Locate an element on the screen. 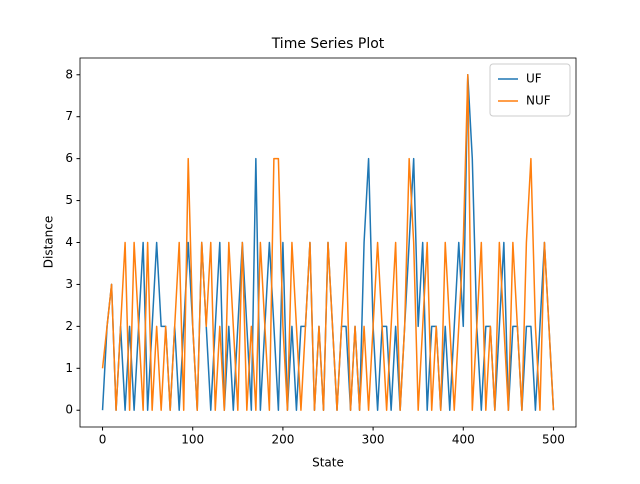 The height and width of the screenshot is (484, 640). y-tick-label: 0 is located at coordinates (69, 410).